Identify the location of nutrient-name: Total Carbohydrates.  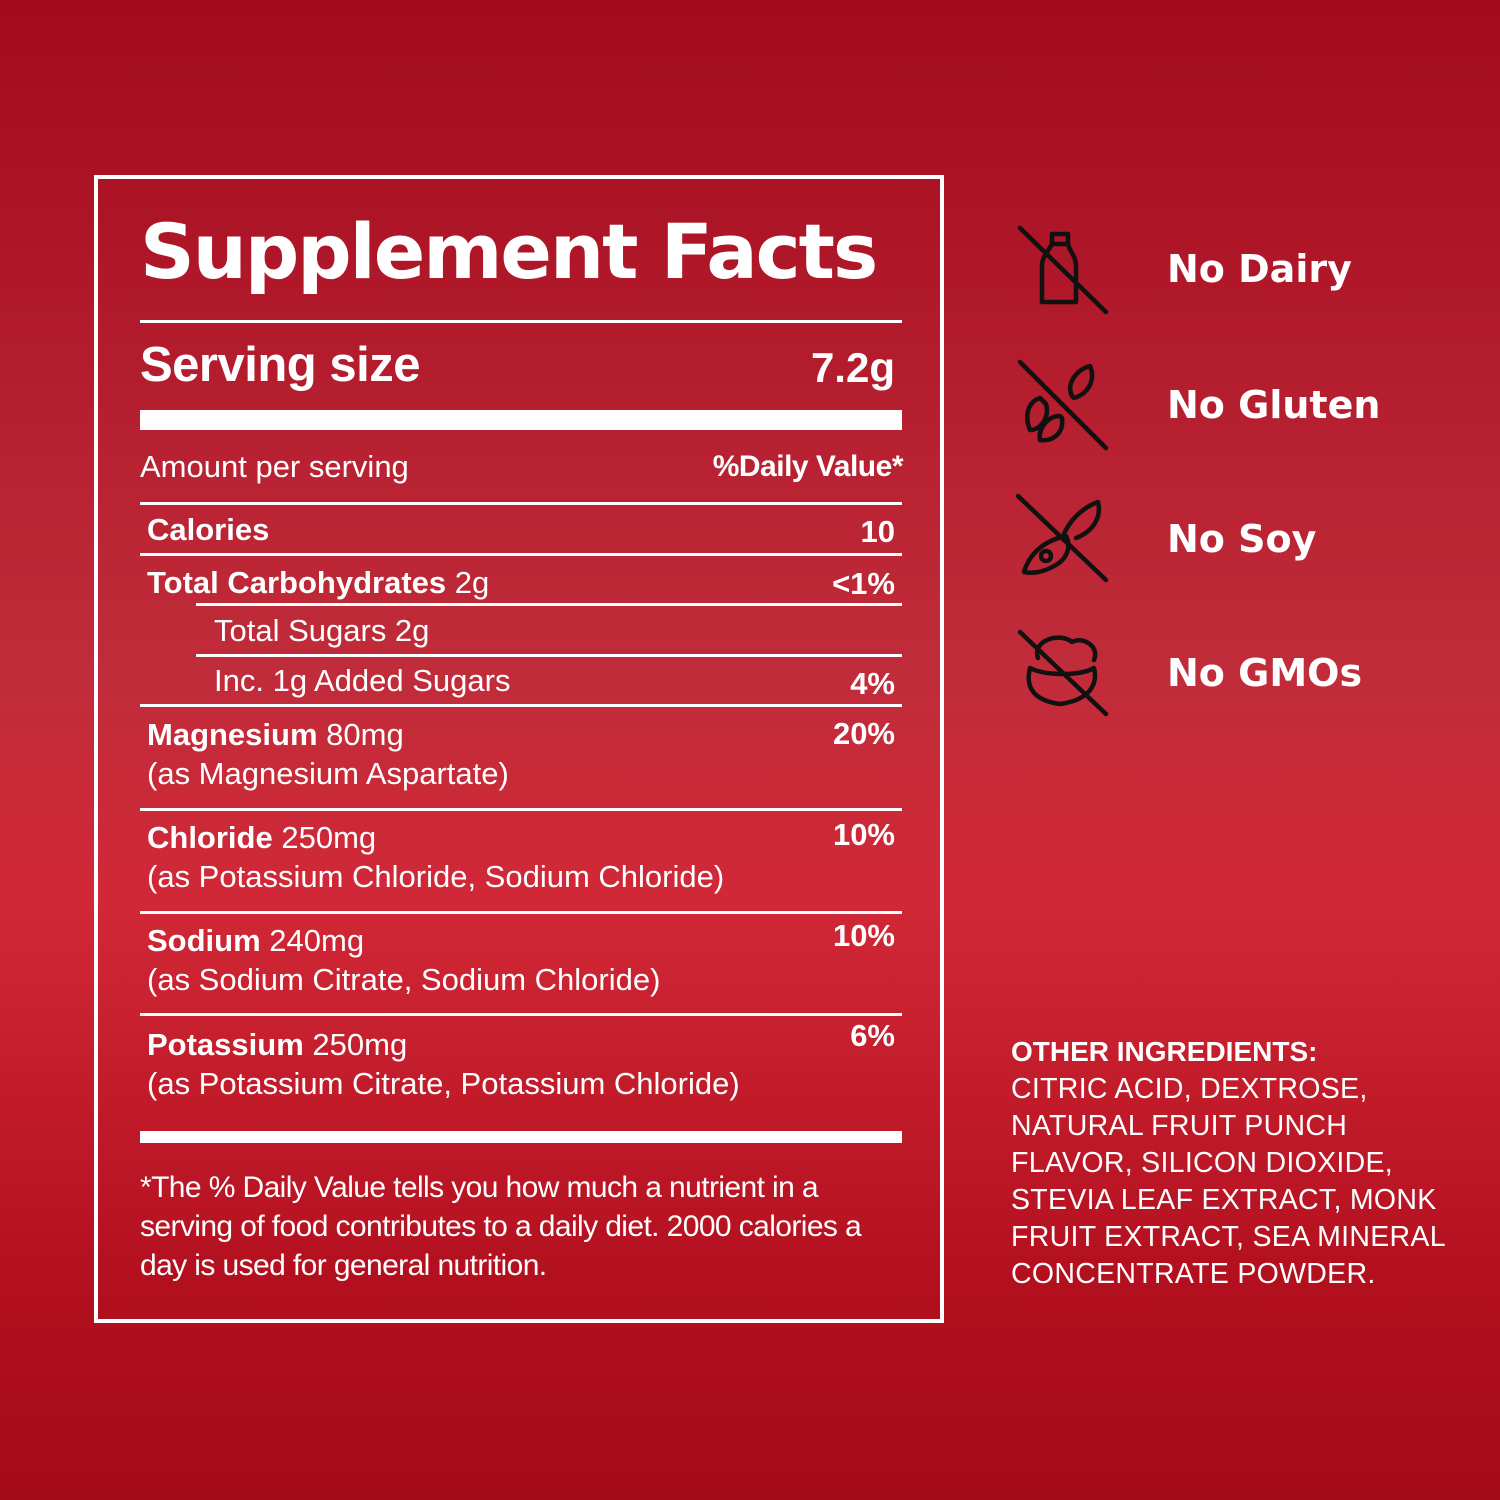
(297, 582).